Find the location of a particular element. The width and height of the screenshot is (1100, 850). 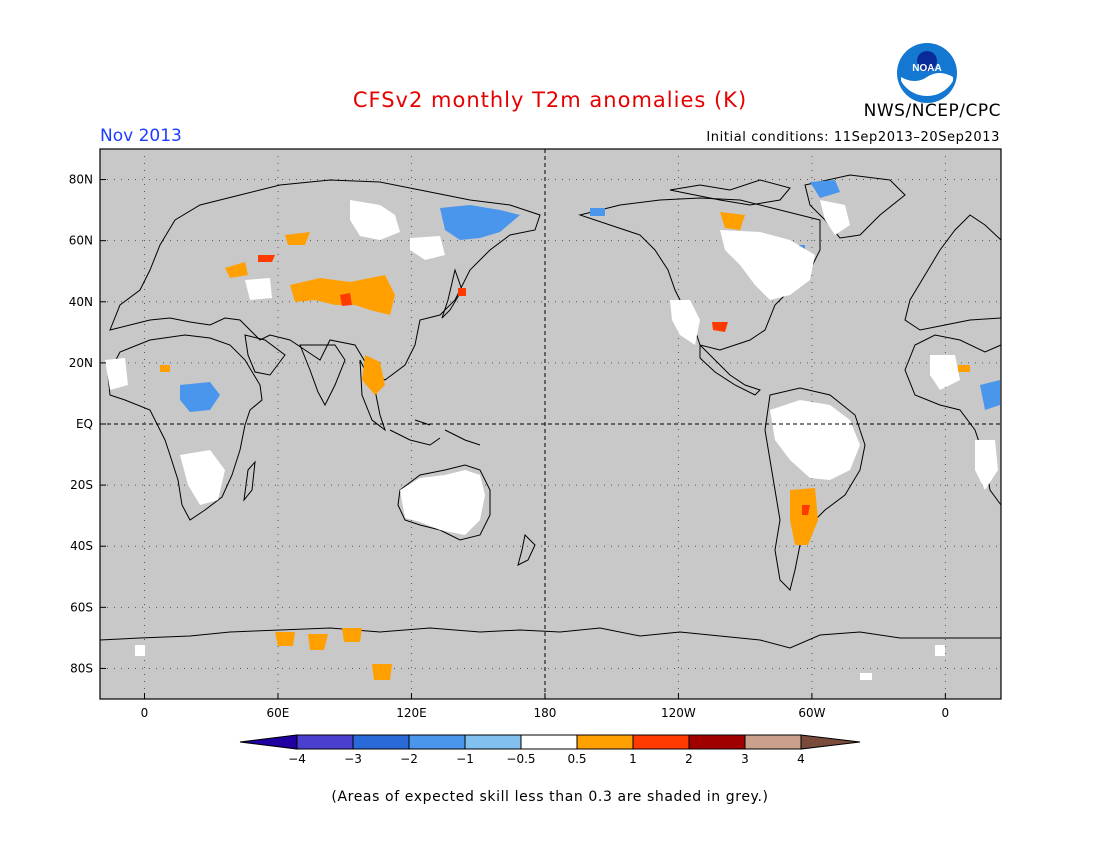

colorbar-label: 3 is located at coordinates (745, 759).